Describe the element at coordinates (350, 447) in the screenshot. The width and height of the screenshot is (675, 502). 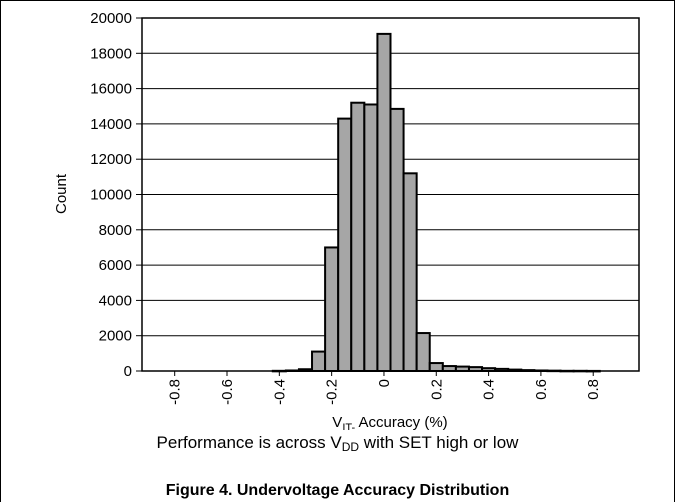
I see `note-subscript: DD` at that location.